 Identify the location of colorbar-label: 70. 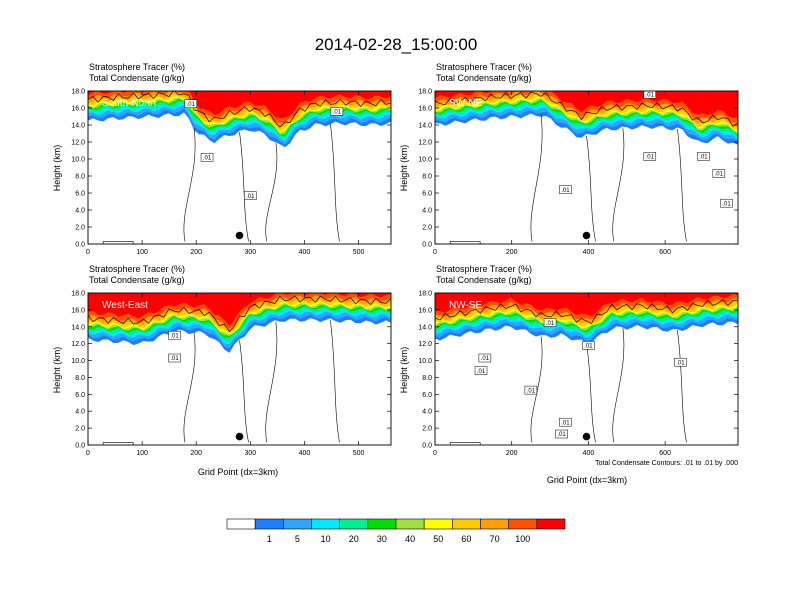
(495, 539).